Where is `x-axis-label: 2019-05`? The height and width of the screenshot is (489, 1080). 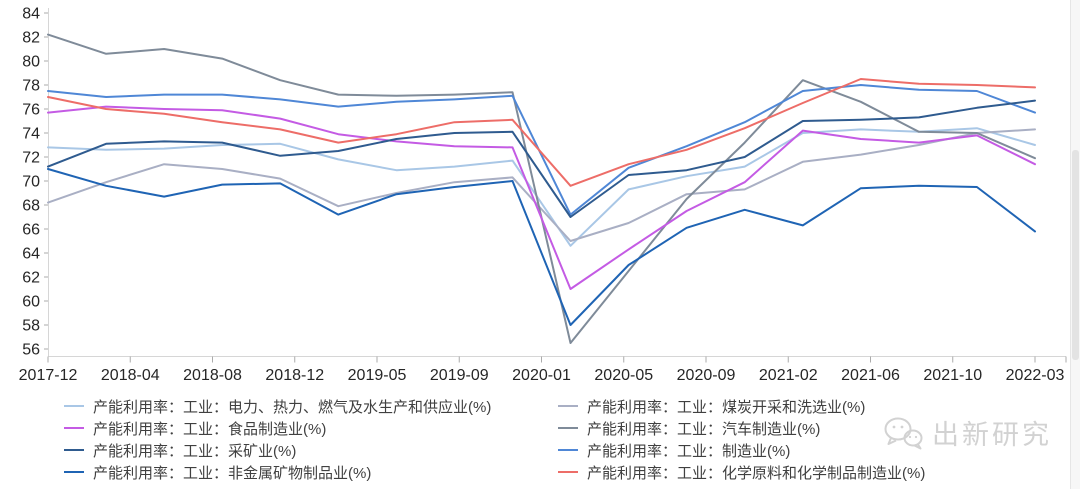
x-axis-label: 2019-05 is located at coordinates (377, 375).